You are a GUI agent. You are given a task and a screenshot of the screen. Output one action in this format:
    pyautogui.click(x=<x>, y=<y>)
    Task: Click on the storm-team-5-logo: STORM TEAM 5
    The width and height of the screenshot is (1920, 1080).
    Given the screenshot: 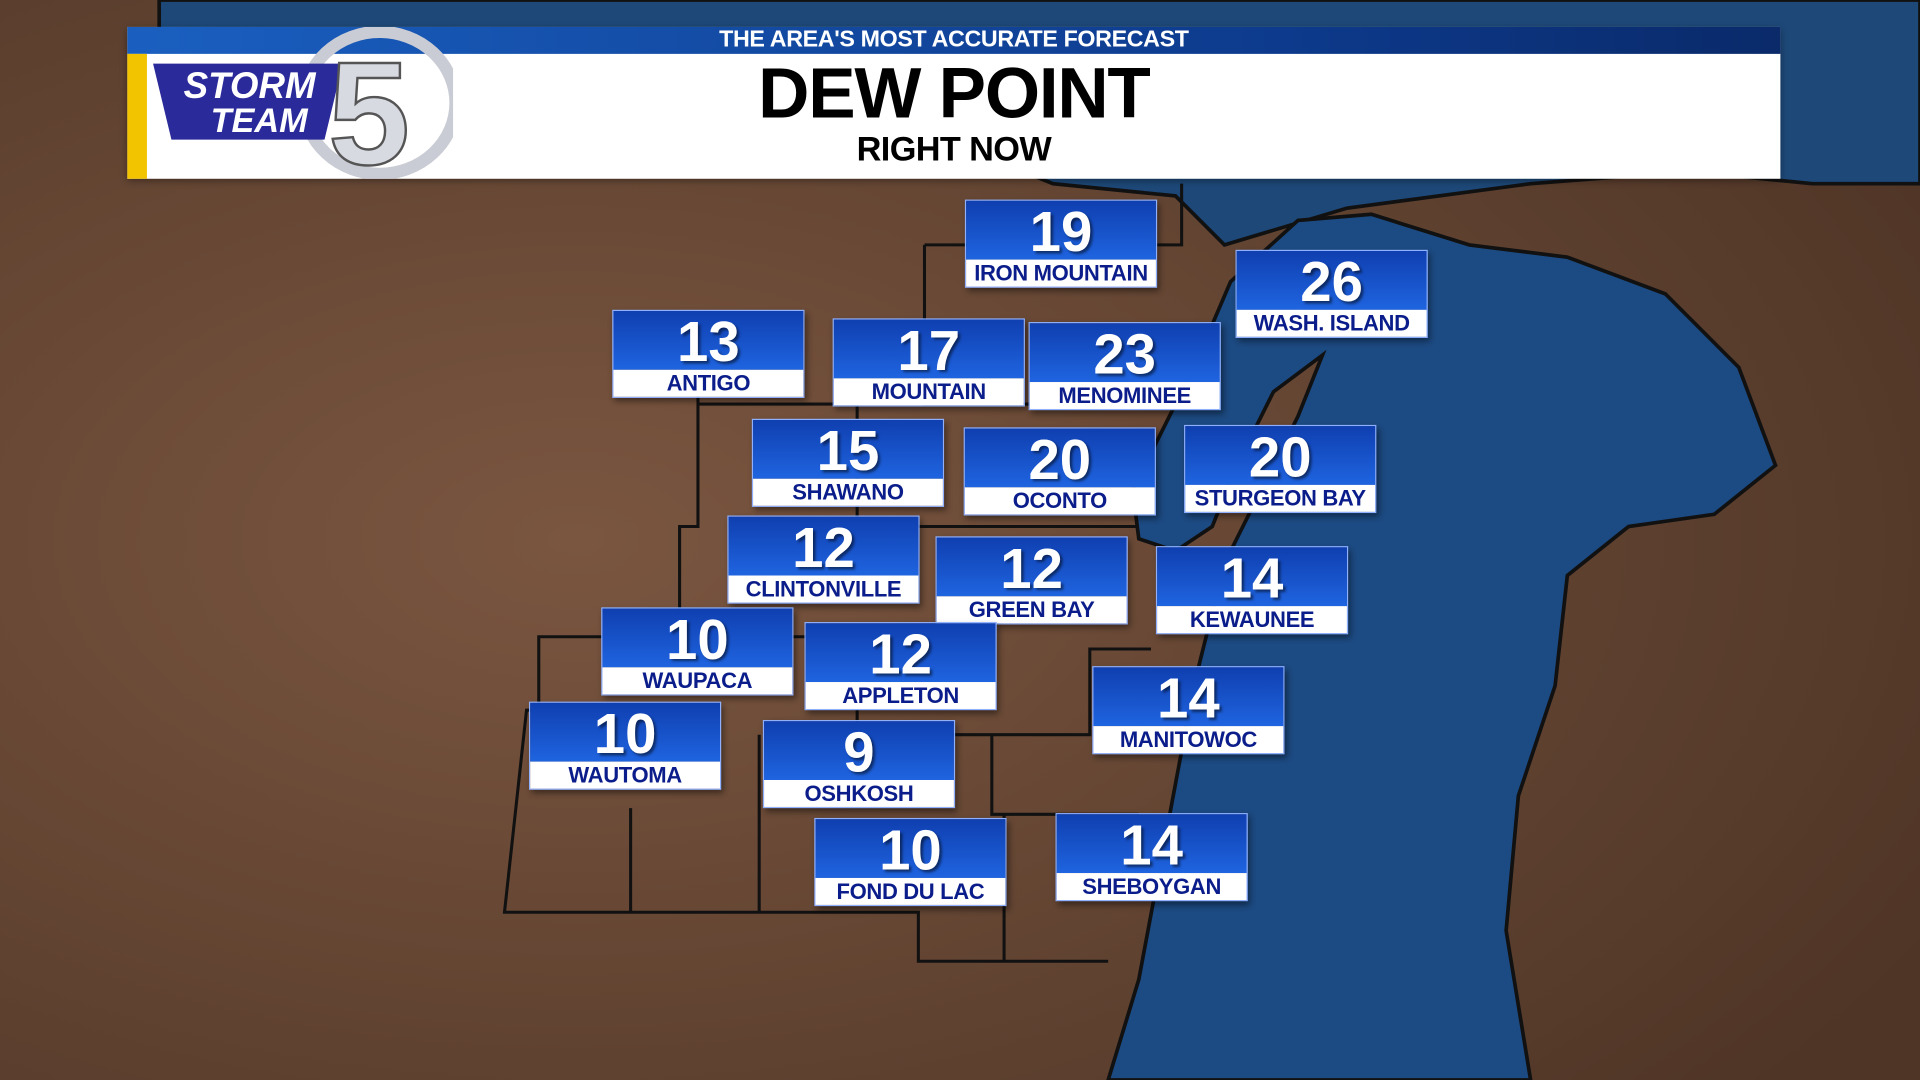 What is the action you would take?
    pyautogui.click(x=303, y=102)
    